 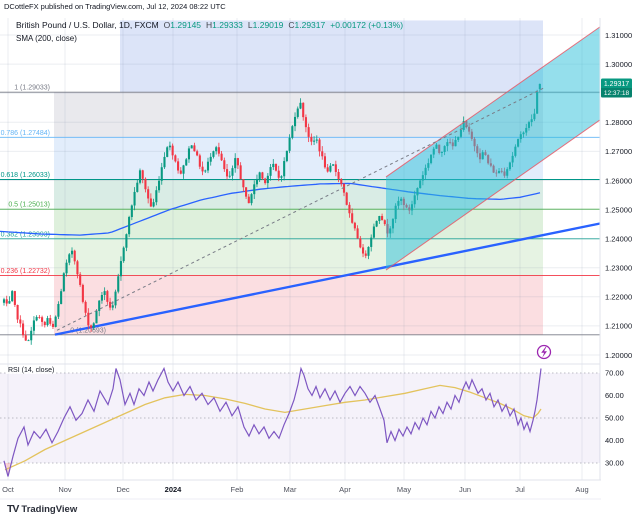 I want to click on fib-label: 0.382 (1.23993), so click(x=25, y=234).